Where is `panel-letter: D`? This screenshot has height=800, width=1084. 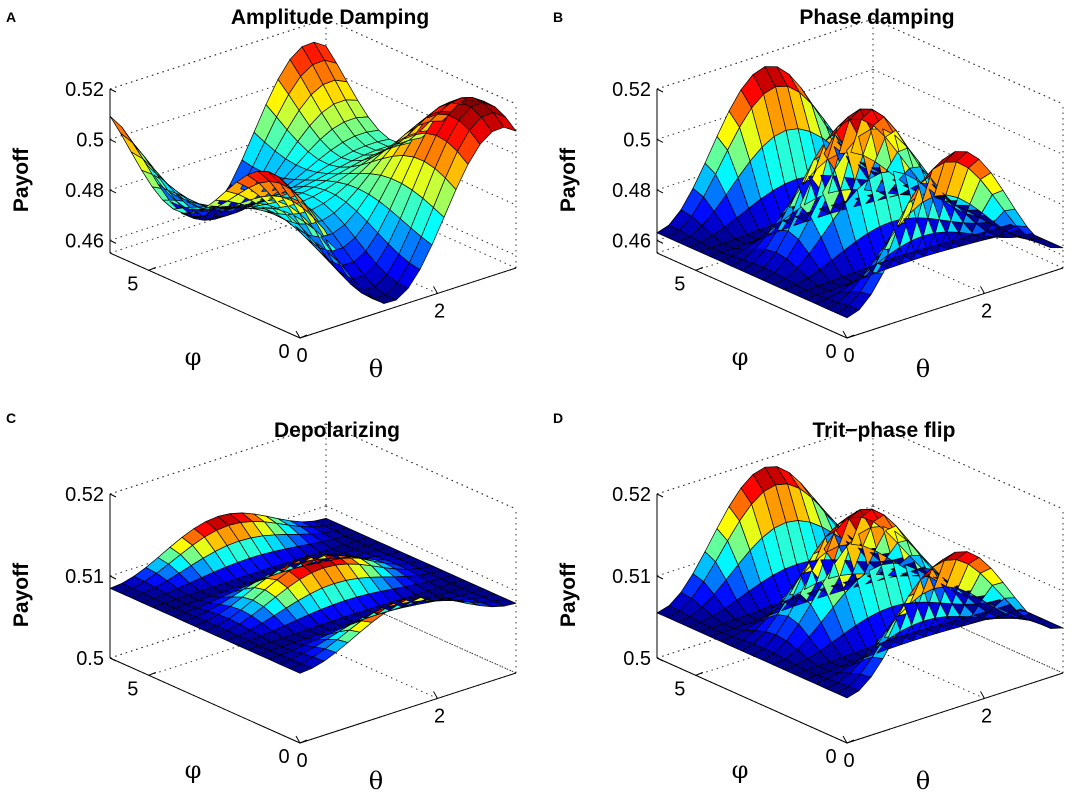
panel-letter: D is located at coordinates (558, 418).